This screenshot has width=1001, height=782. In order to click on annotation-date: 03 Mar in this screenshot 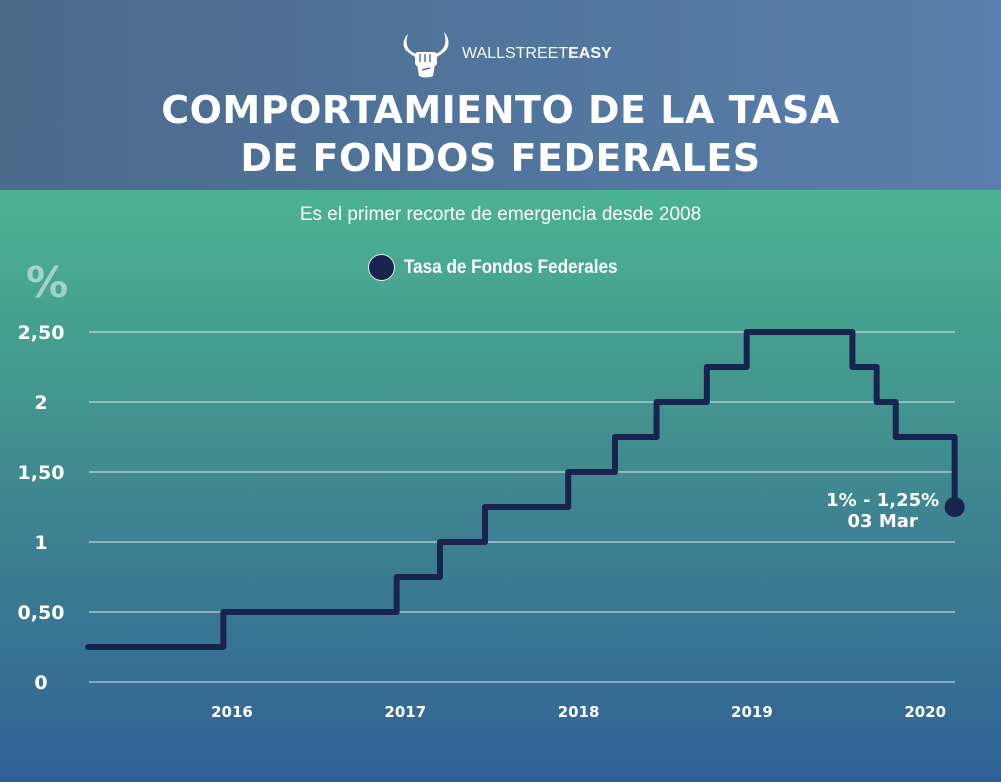, I will do `click(883, 521)`.